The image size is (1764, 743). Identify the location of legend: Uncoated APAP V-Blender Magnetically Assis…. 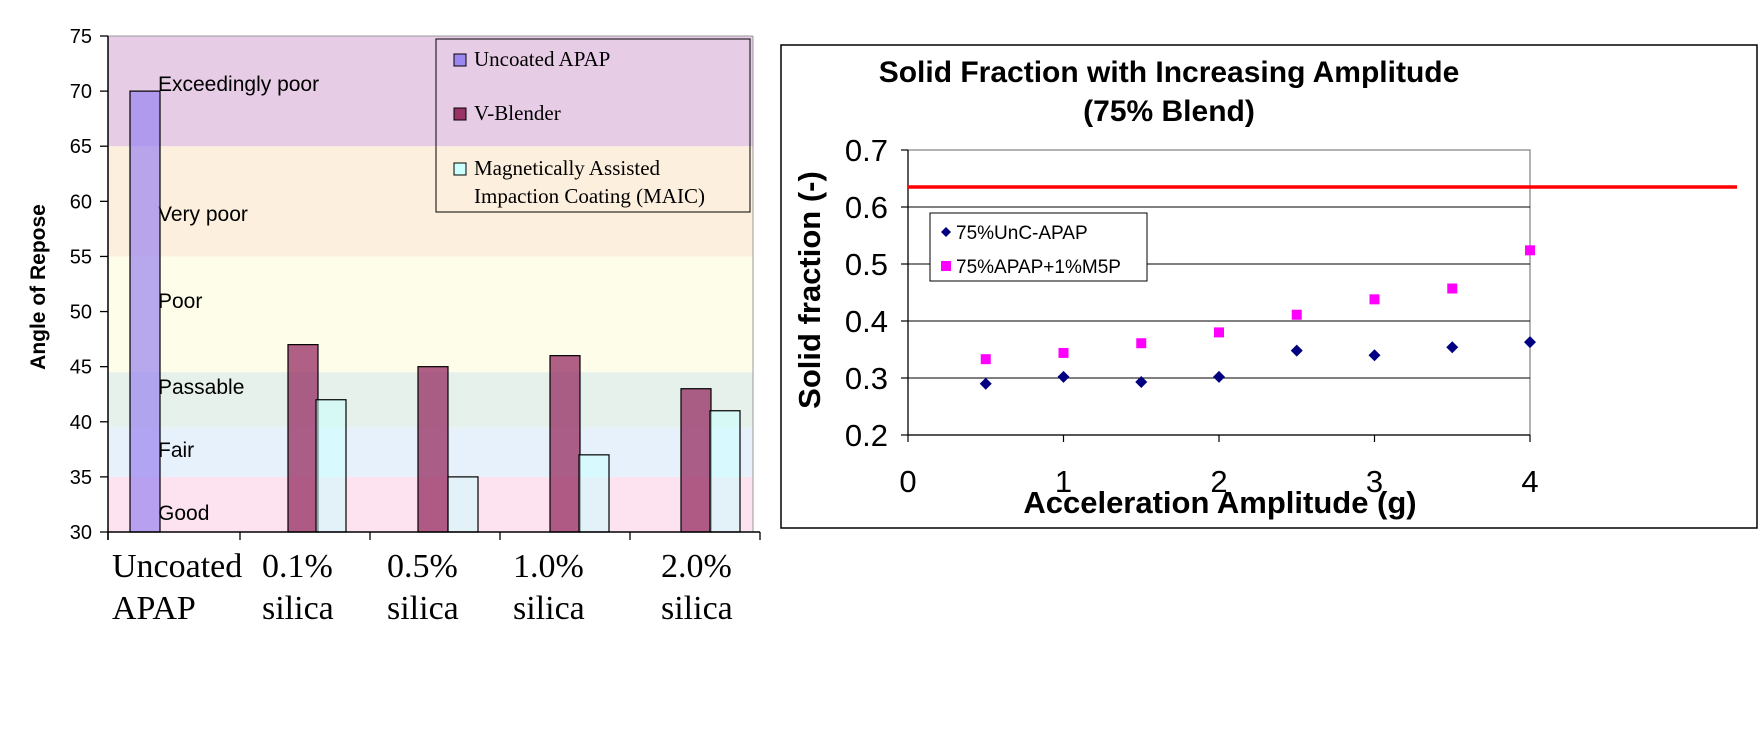
(593, 125).